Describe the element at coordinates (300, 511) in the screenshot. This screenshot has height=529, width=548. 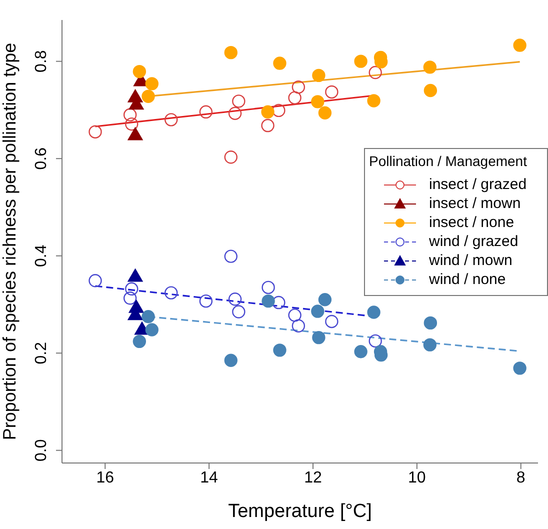
I see `x-axis-title: Temperature [°C]` at that location.